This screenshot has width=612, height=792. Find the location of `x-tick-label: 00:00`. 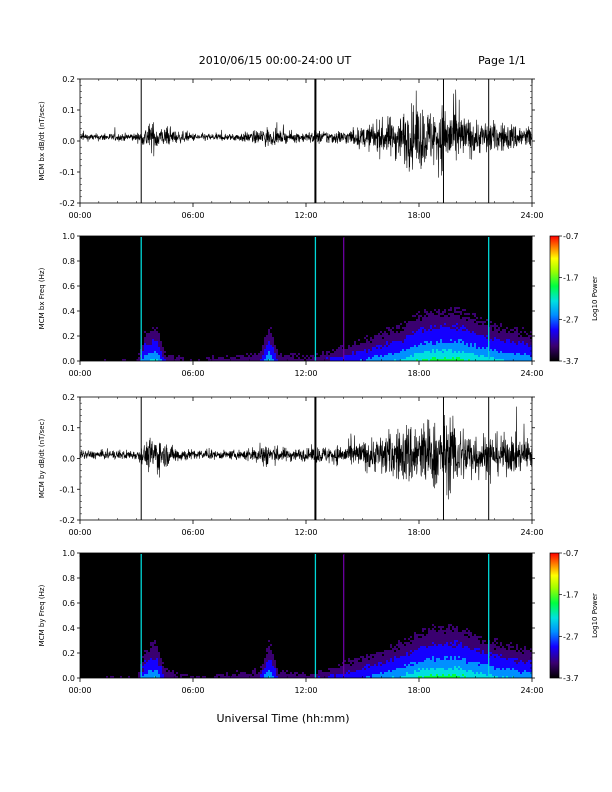

x-tick-label: 00:00 is located at coordinates (79, 690).